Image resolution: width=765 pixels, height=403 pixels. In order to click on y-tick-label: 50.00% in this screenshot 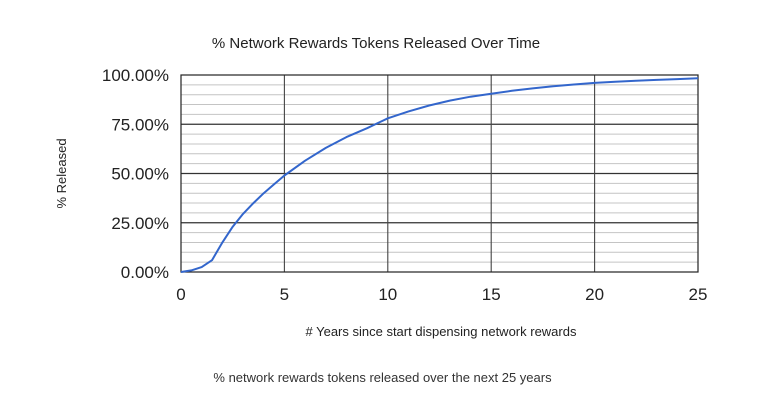, I will do `click(140, 174)`.